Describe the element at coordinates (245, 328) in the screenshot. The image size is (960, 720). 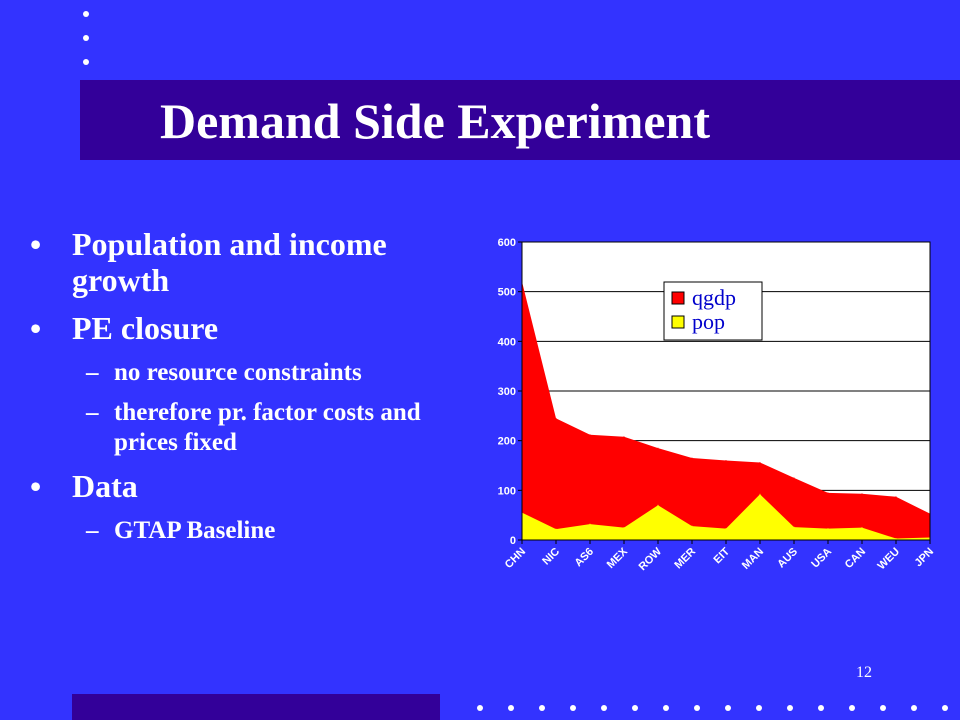
I see `bullet-item: • PE closure` at that location.